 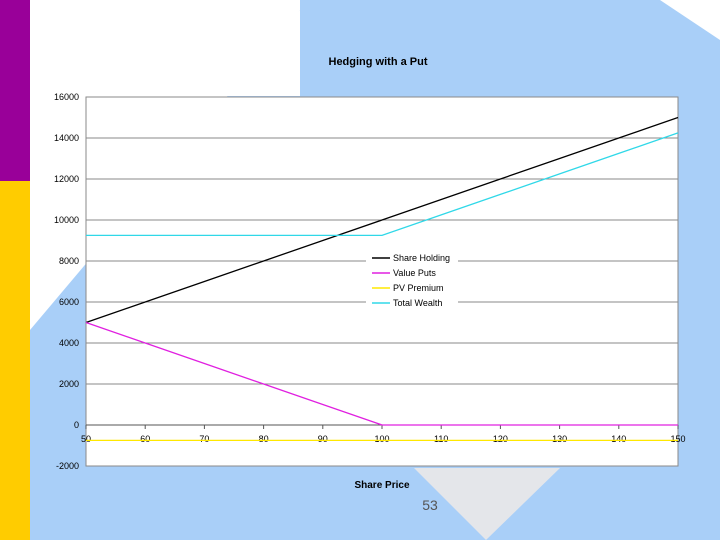 What do you see at coordinates (66, 138) in the screenshot?
I see `y-tick-label: 14000` at bounding box center [66, 138].